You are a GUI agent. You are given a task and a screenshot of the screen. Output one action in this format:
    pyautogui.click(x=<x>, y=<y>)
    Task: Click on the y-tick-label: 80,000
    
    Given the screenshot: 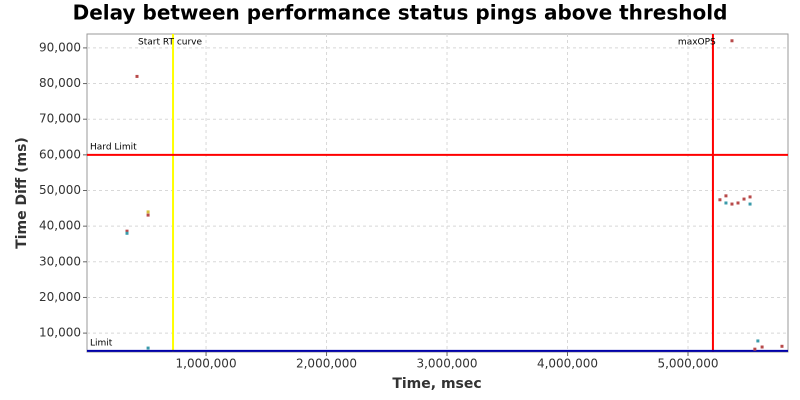 What is the action you would take?
    pyautogui.click(x=60, y=83)
    